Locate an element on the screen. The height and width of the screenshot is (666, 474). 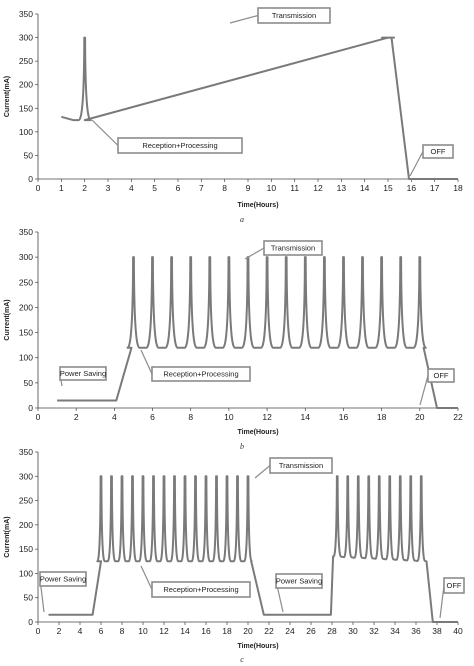
x-tick-label: 24 is located at coordinates (290, 631).